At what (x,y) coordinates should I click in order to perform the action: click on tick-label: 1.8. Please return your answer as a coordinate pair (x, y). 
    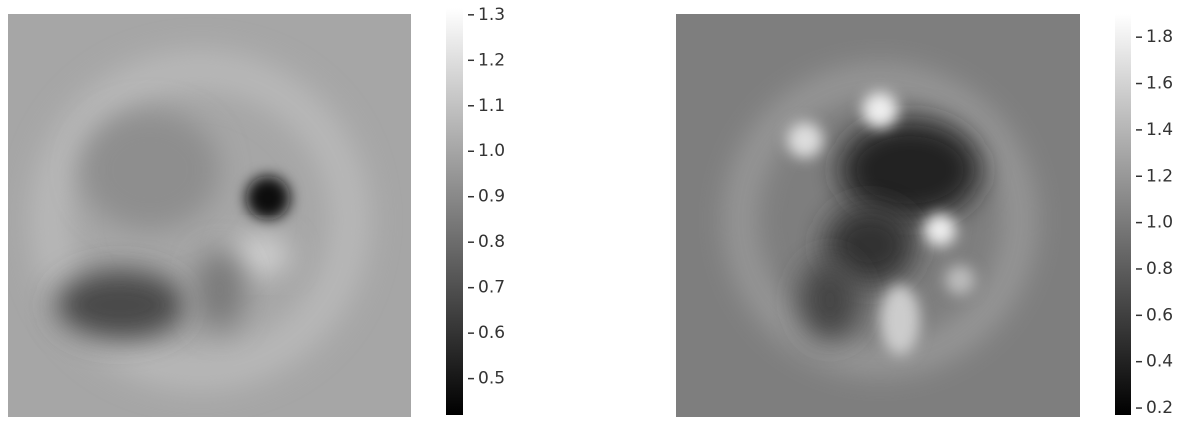
    Looking at the image, I should click on (1159, 37).